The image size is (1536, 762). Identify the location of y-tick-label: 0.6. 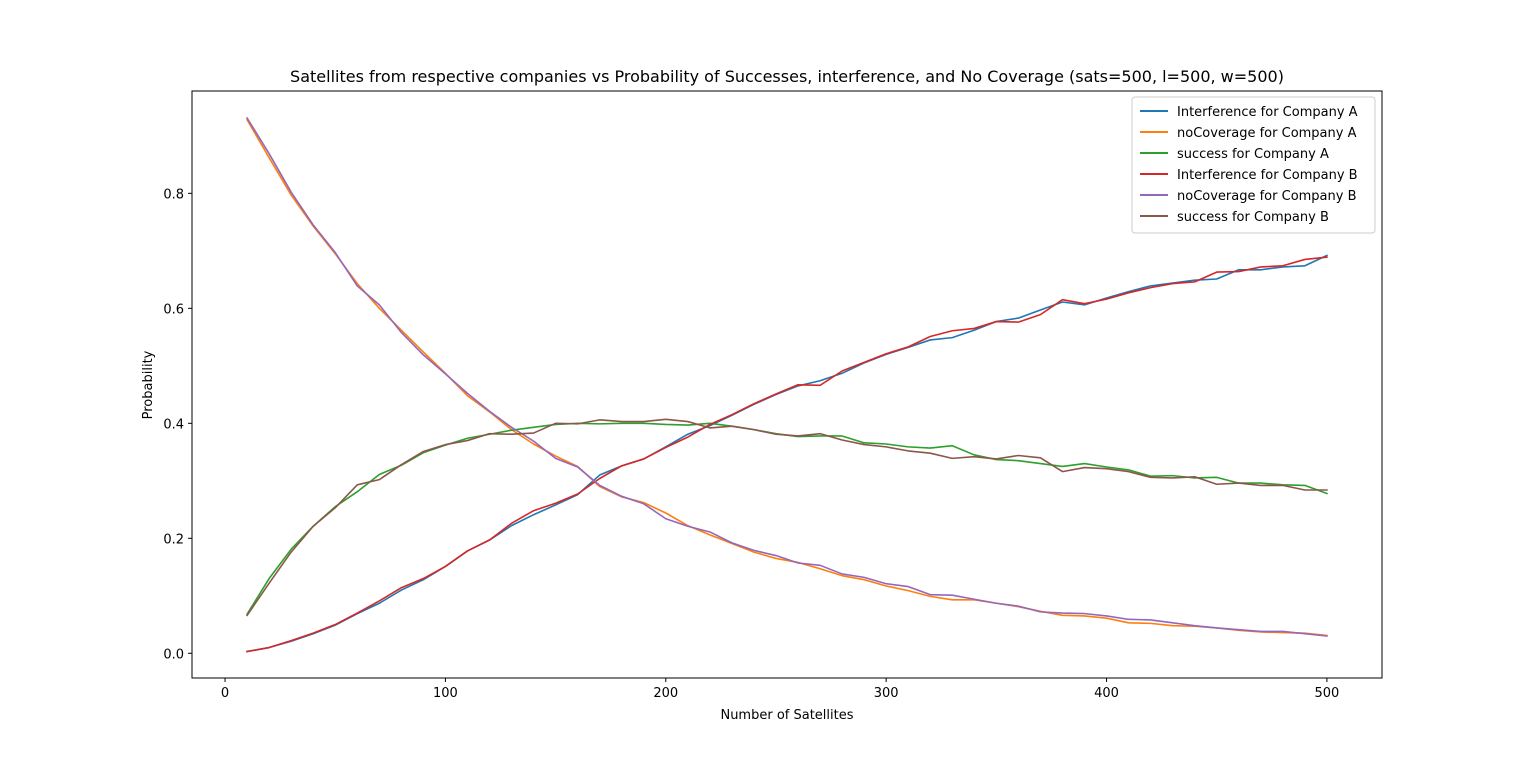
(173, 309).